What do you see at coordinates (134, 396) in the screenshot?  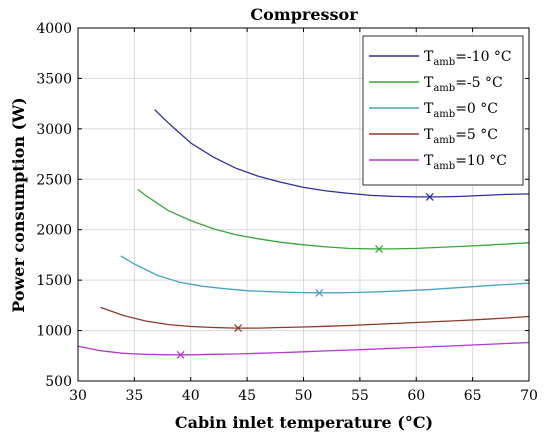 I see `x-tick-label: 35` at bounding box center [134, 396].